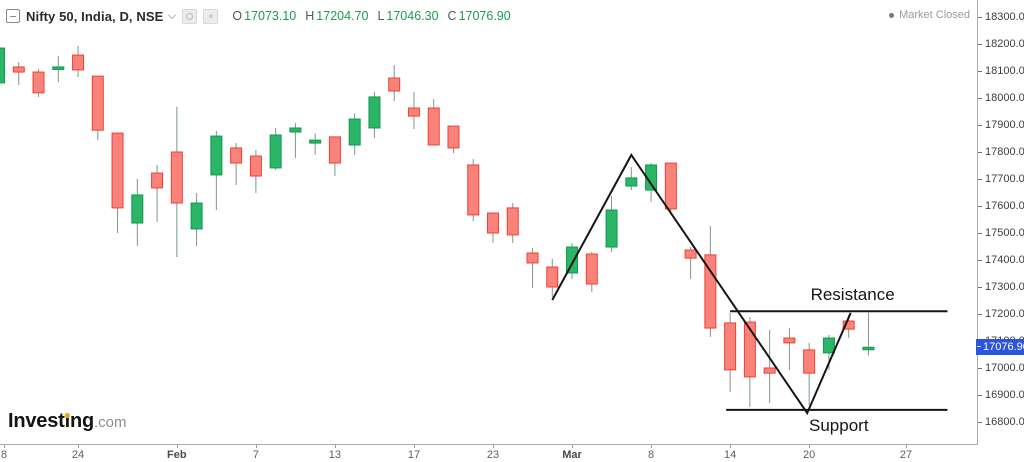 The height and width of the screenshot is (462, 1024). Describe the element at coordinates (1001, 125) in the screenshot. I see `price-tick: 17900.00` at that location.